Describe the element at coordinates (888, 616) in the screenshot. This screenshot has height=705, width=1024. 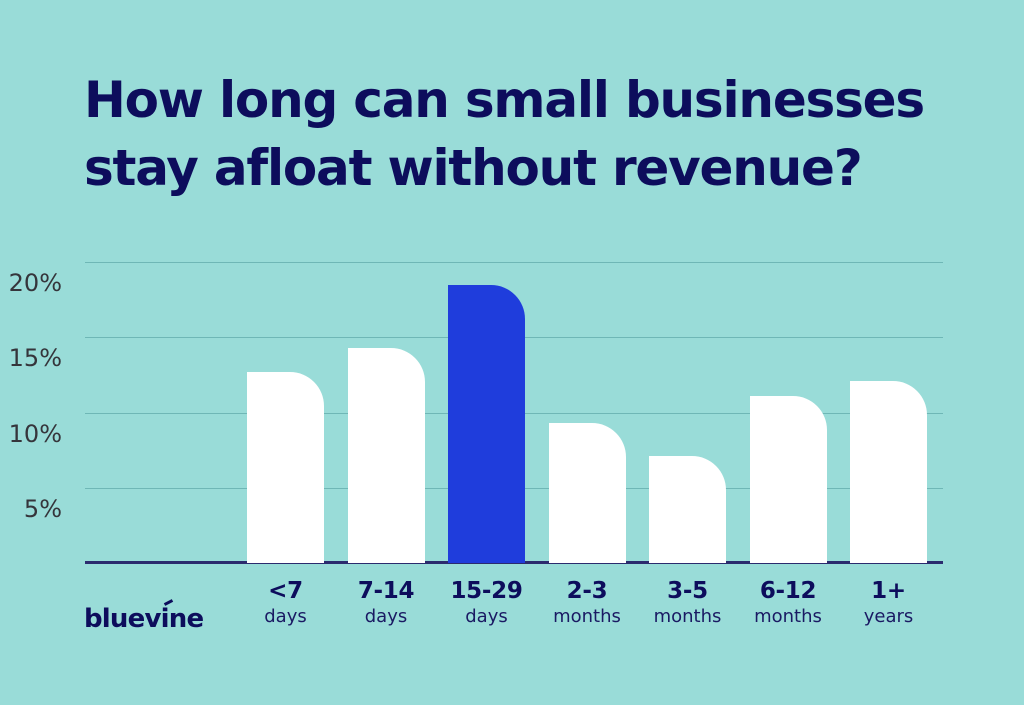
I see `x-axis-label-secondary: years` at that location.